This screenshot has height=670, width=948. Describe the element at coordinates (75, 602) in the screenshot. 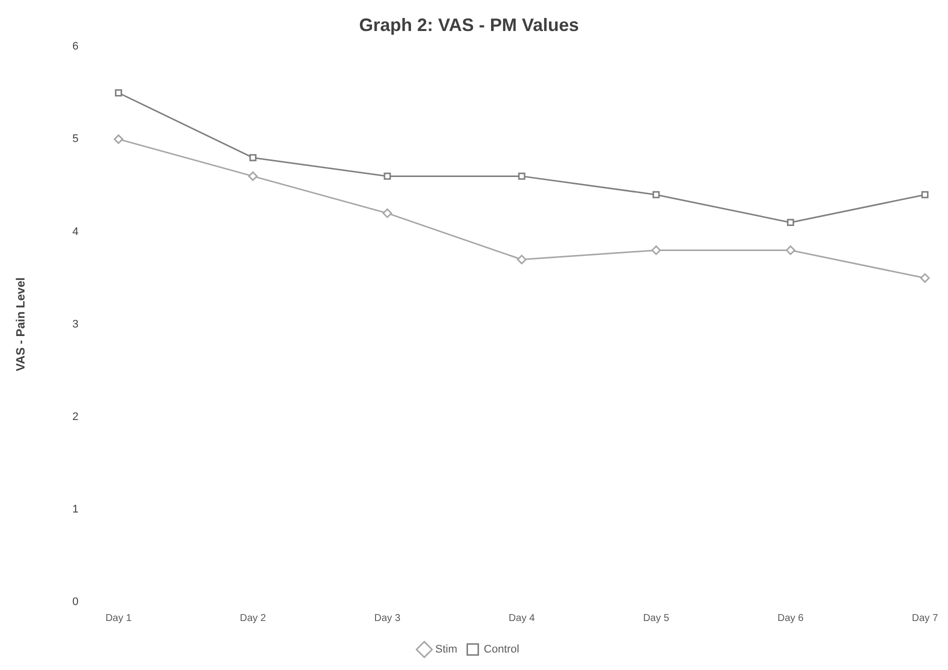

I see `y-tick-label: 0` at that location.